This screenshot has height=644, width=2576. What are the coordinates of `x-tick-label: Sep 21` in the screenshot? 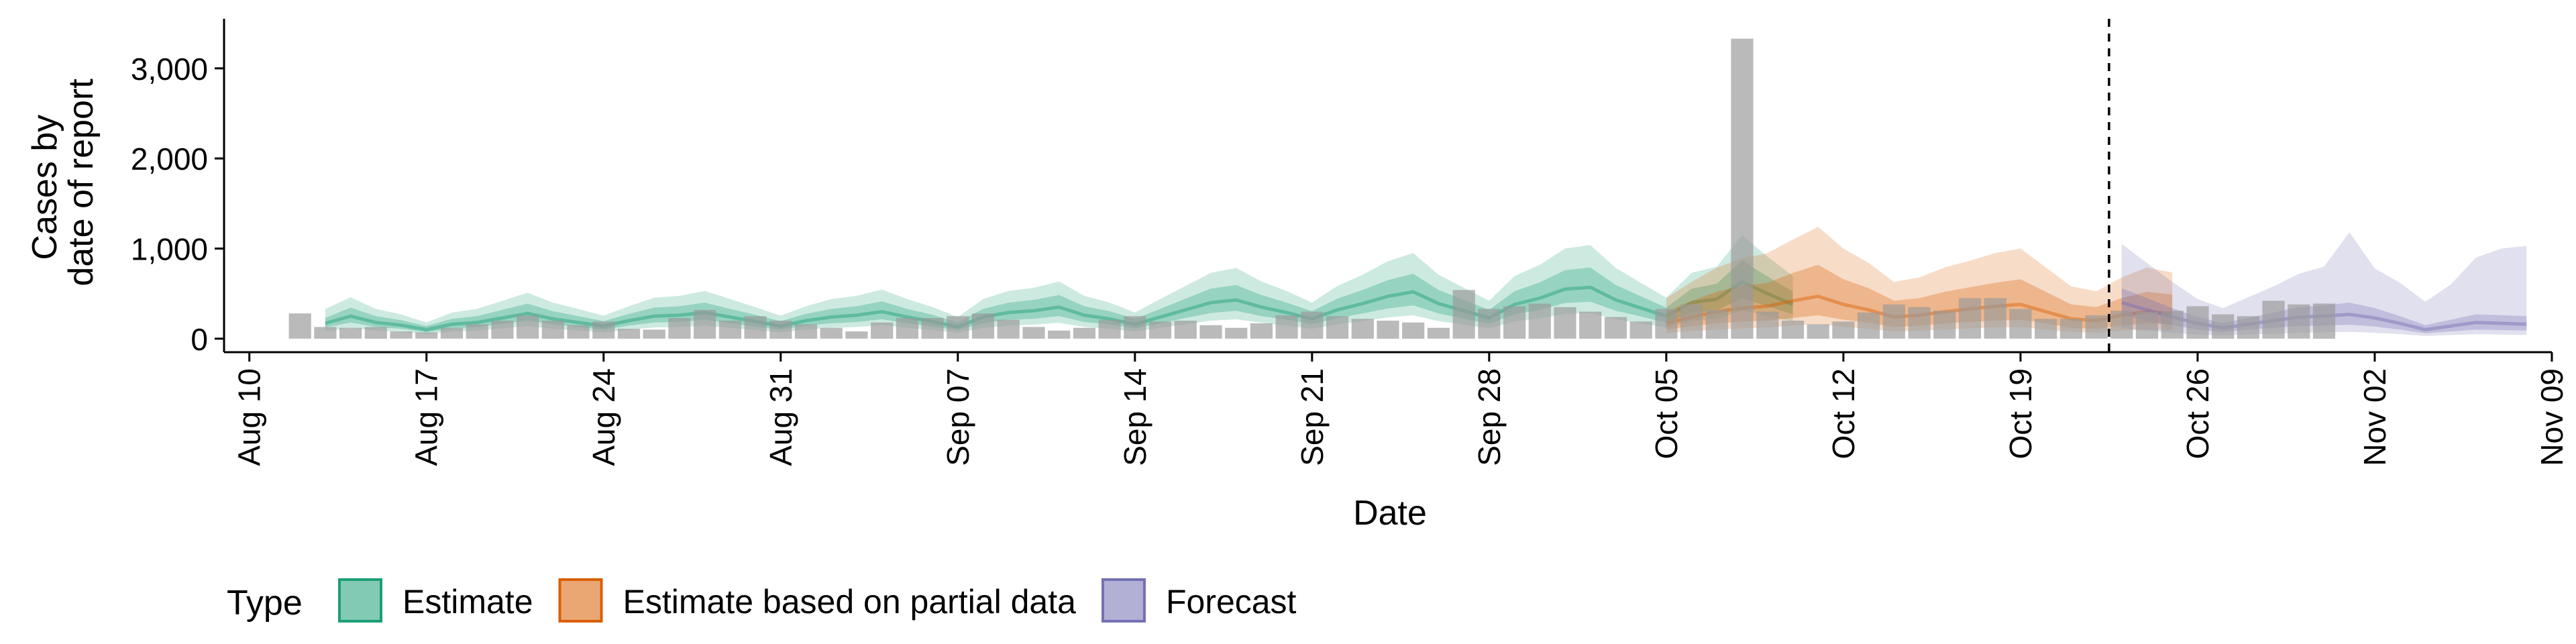 It's located at (1312, 417).